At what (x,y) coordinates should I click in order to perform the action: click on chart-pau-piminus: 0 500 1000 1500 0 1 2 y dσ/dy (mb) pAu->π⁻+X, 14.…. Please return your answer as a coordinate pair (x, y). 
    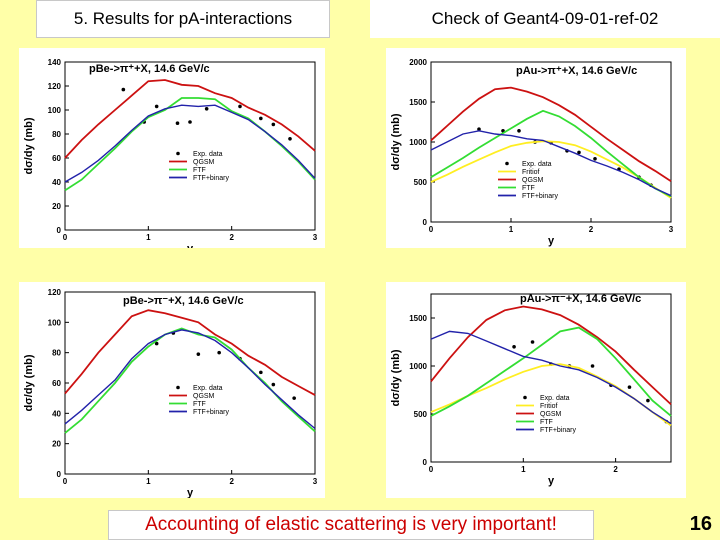
    Looking at the image, I should click on (531, 390).